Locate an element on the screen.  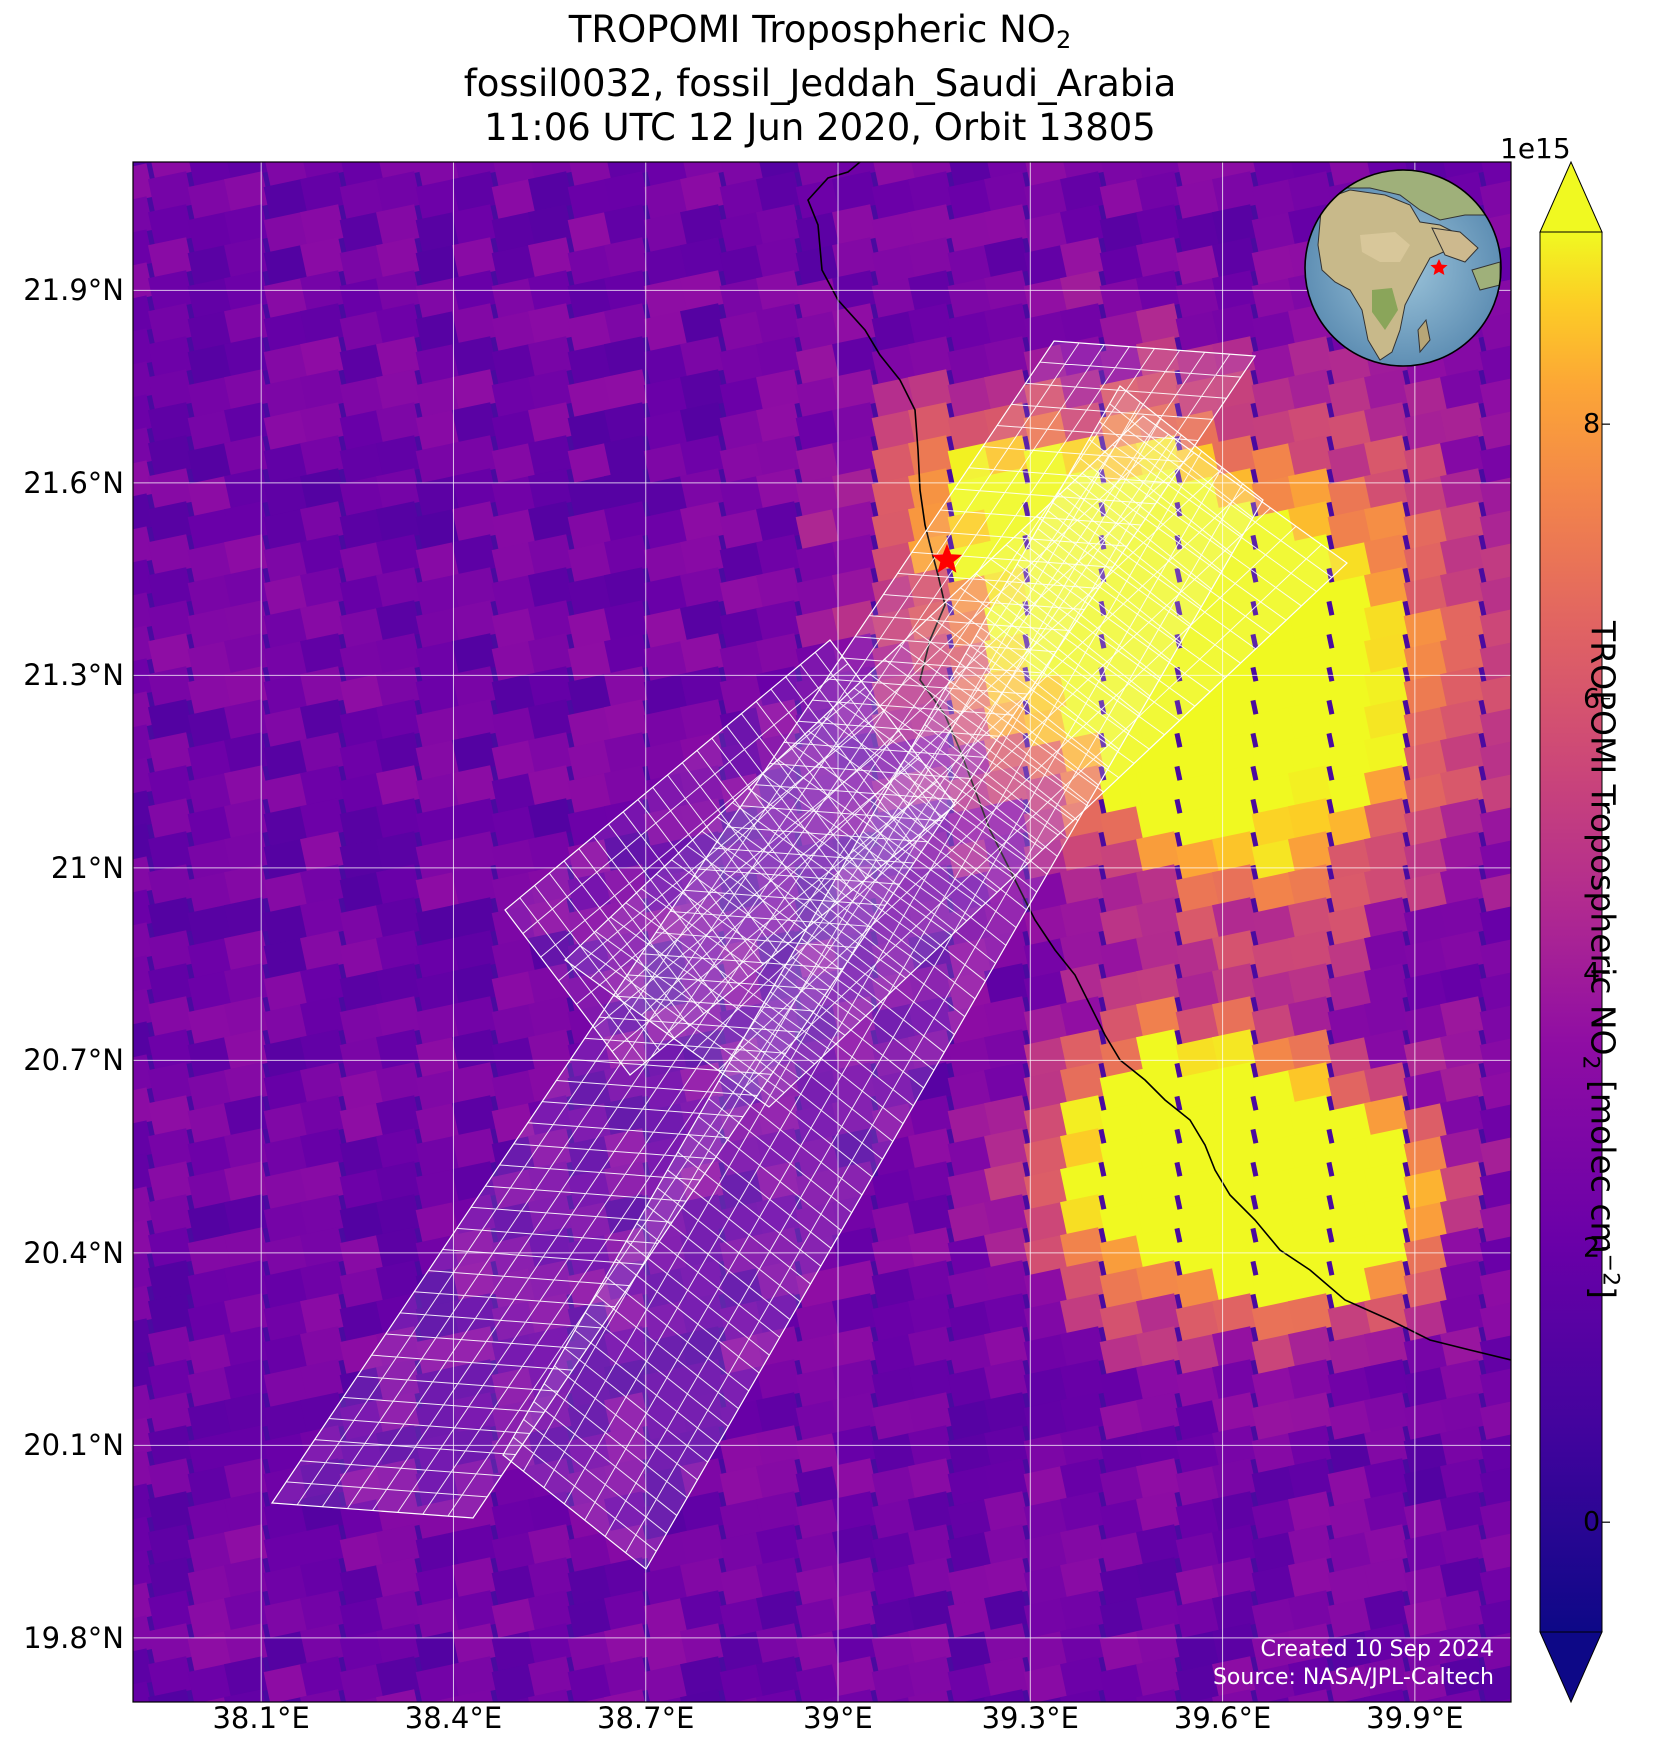
colorbar-tick-label: 4 is located at coordinates (1592, 973).